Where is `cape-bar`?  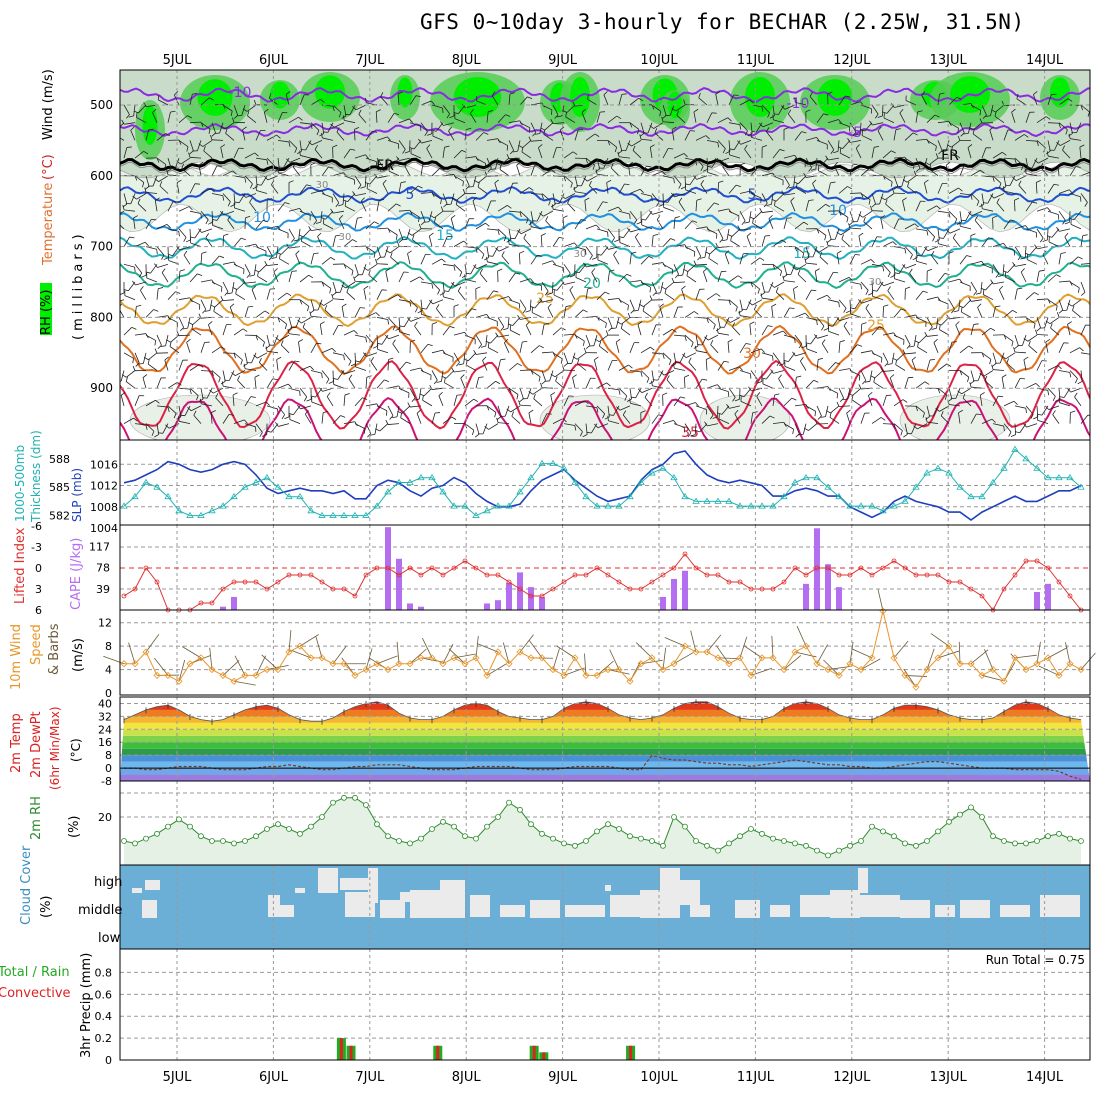
cape-bar is located at coordinates (531, 598).